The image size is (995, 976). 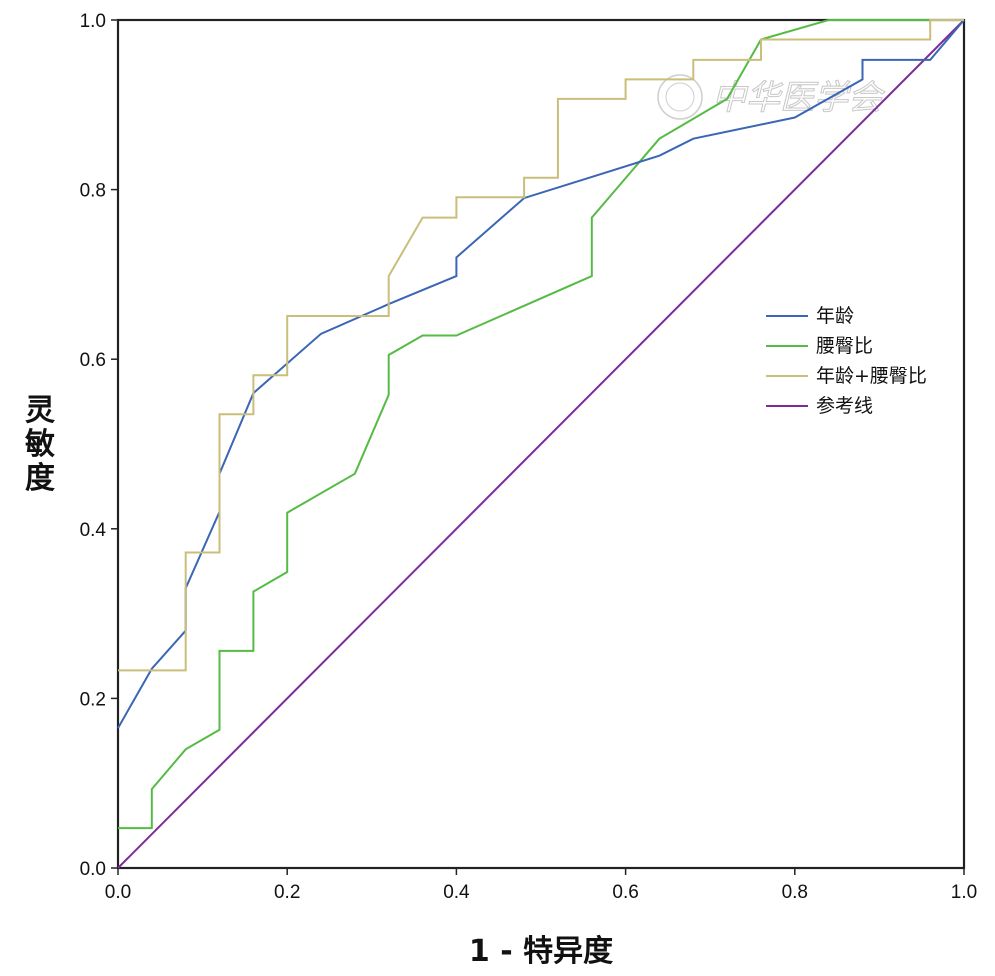 What do you see at coordinates (287, 892) in the screenshot?
I see `x-tick-label: 0.2` at bounding box center [287, 892].